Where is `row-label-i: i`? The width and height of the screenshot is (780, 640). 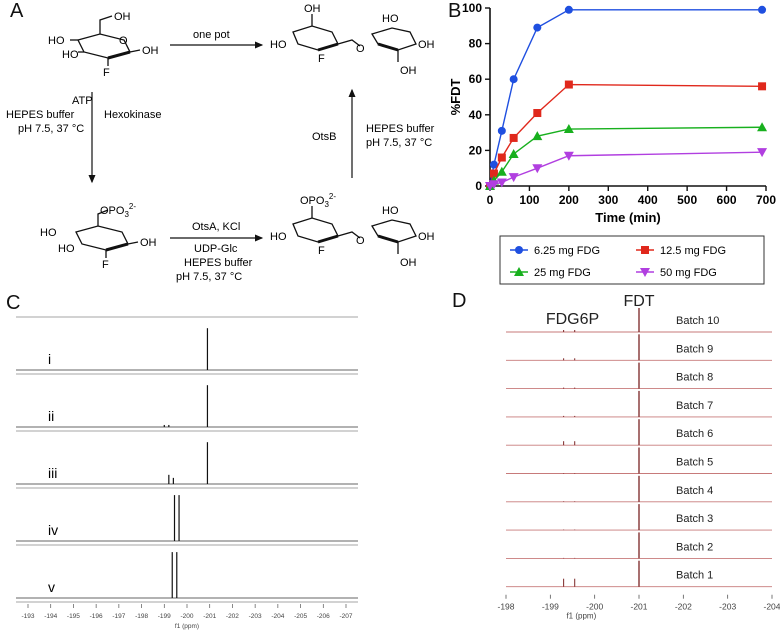
row-label-i: i is located at coordinates (49, 359).